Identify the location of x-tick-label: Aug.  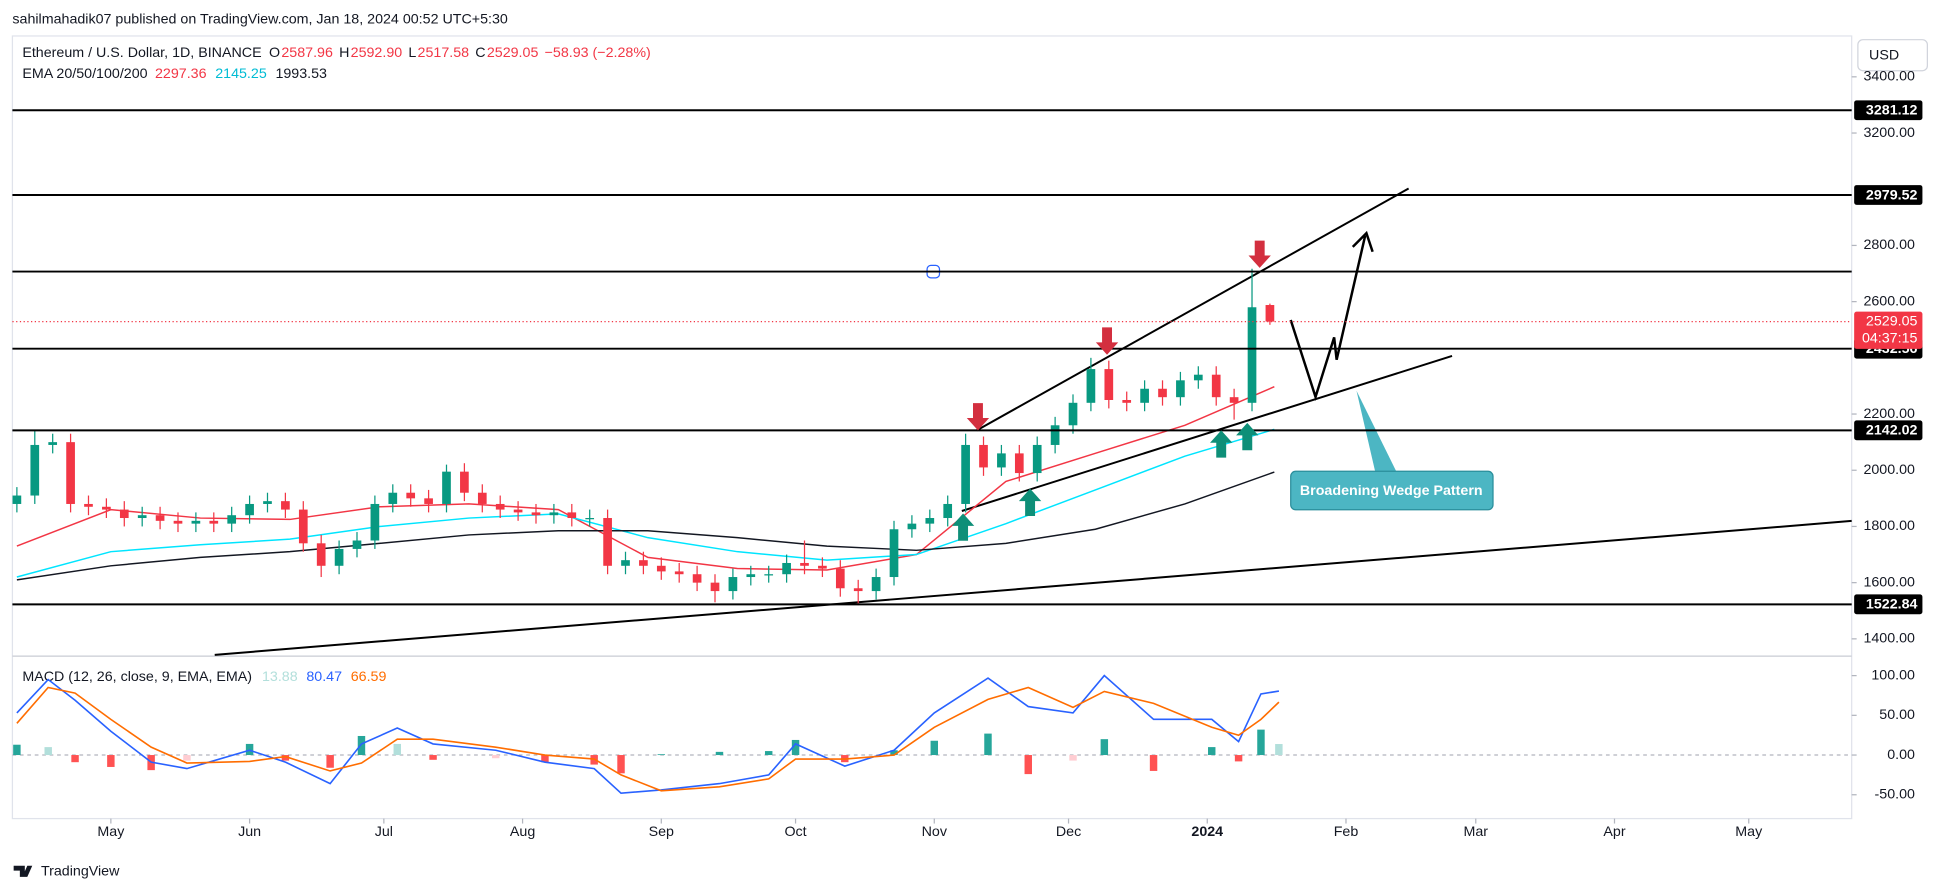
(522, 832).